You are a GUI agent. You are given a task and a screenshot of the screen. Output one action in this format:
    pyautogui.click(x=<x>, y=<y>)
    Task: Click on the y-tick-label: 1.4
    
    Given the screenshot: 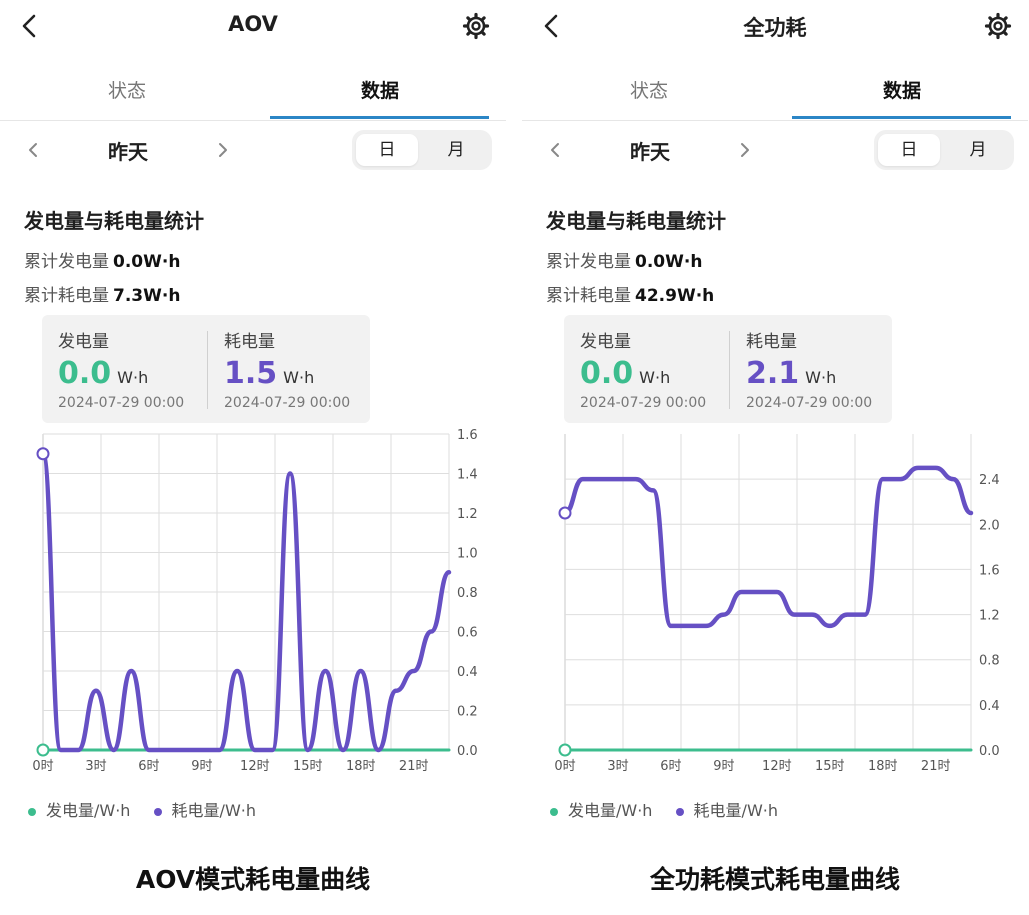 What is the action you would take?
    pyautogui.click(x=467, y=475)
    